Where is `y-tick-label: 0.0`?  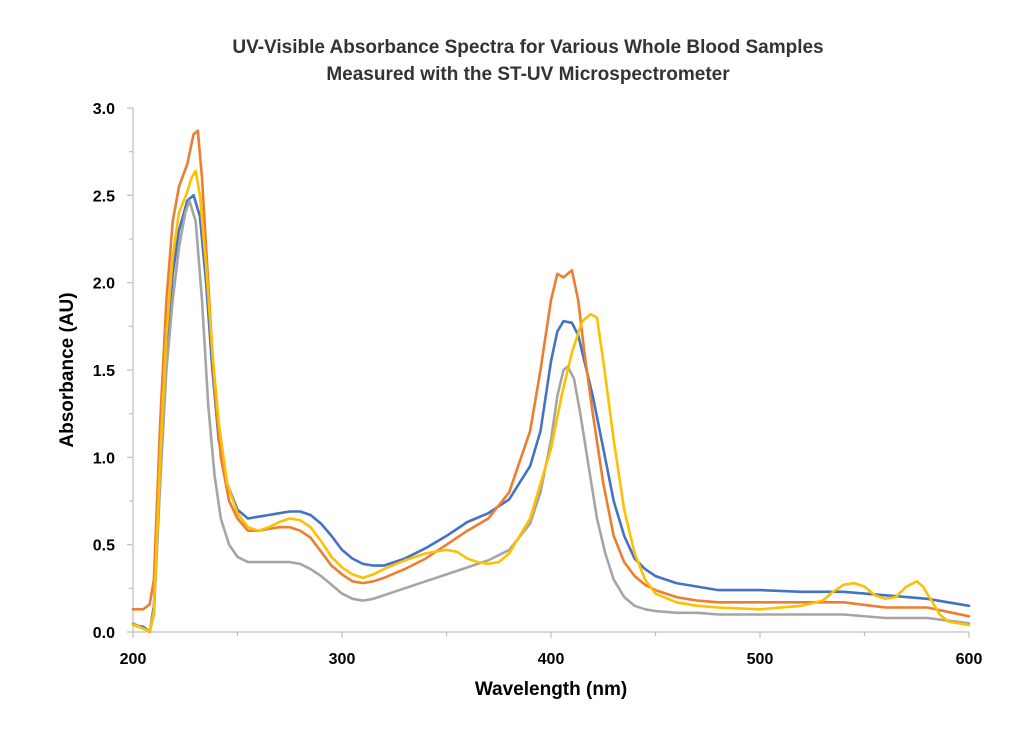
y-tick-label: 0.0 is located at coordinates (104, 633).